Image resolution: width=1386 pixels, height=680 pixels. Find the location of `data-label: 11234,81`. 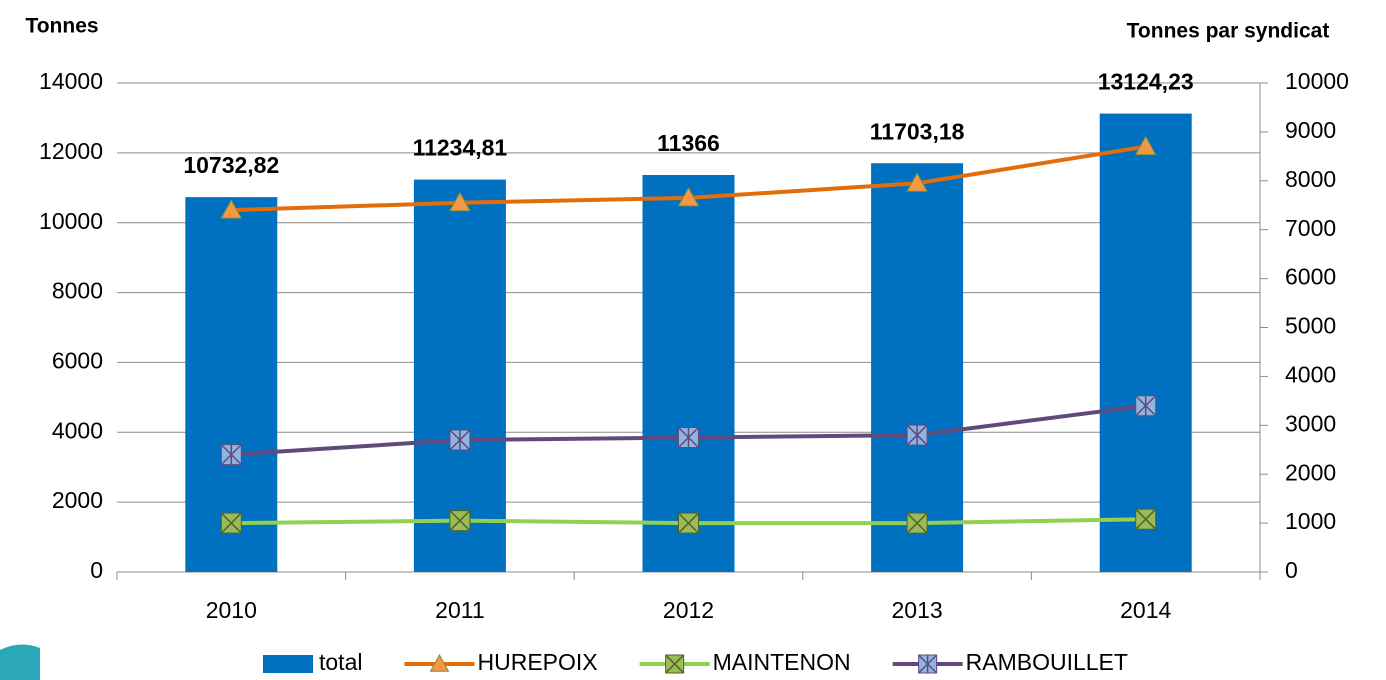

data-label: 11234,81 is located at coordinates (460, 148).